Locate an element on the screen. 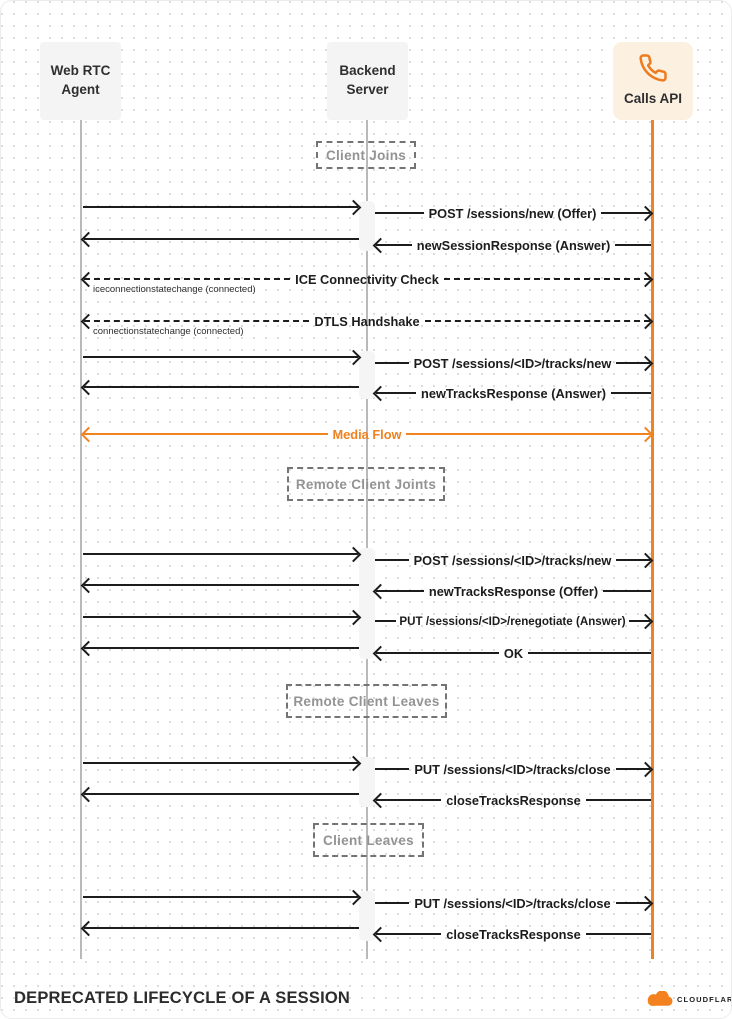  actor-calls-api: Calls API is located at coordinates (653, 81).